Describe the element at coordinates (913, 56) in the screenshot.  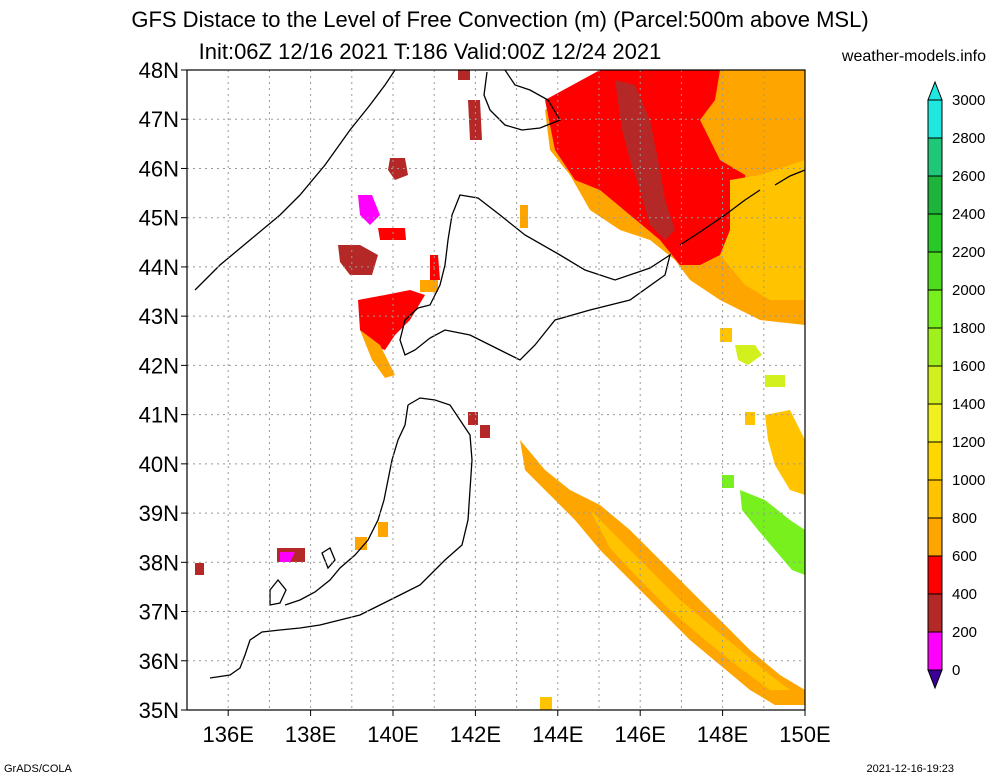
I see `credit-text: weather-models.info` at that location.